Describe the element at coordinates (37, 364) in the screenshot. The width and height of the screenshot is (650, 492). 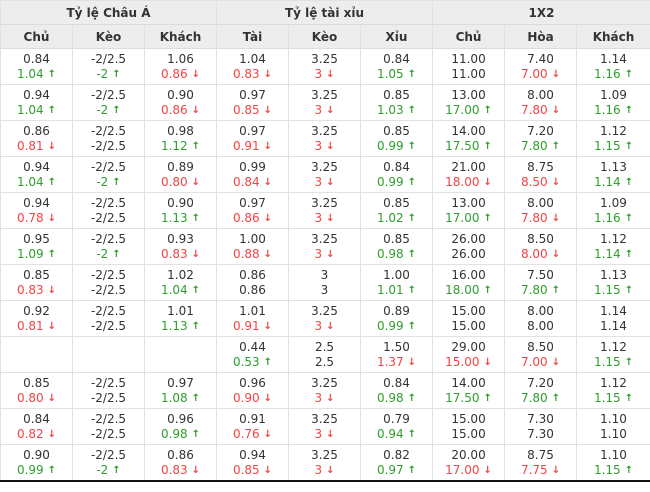
I see `odds-cell` at that location.